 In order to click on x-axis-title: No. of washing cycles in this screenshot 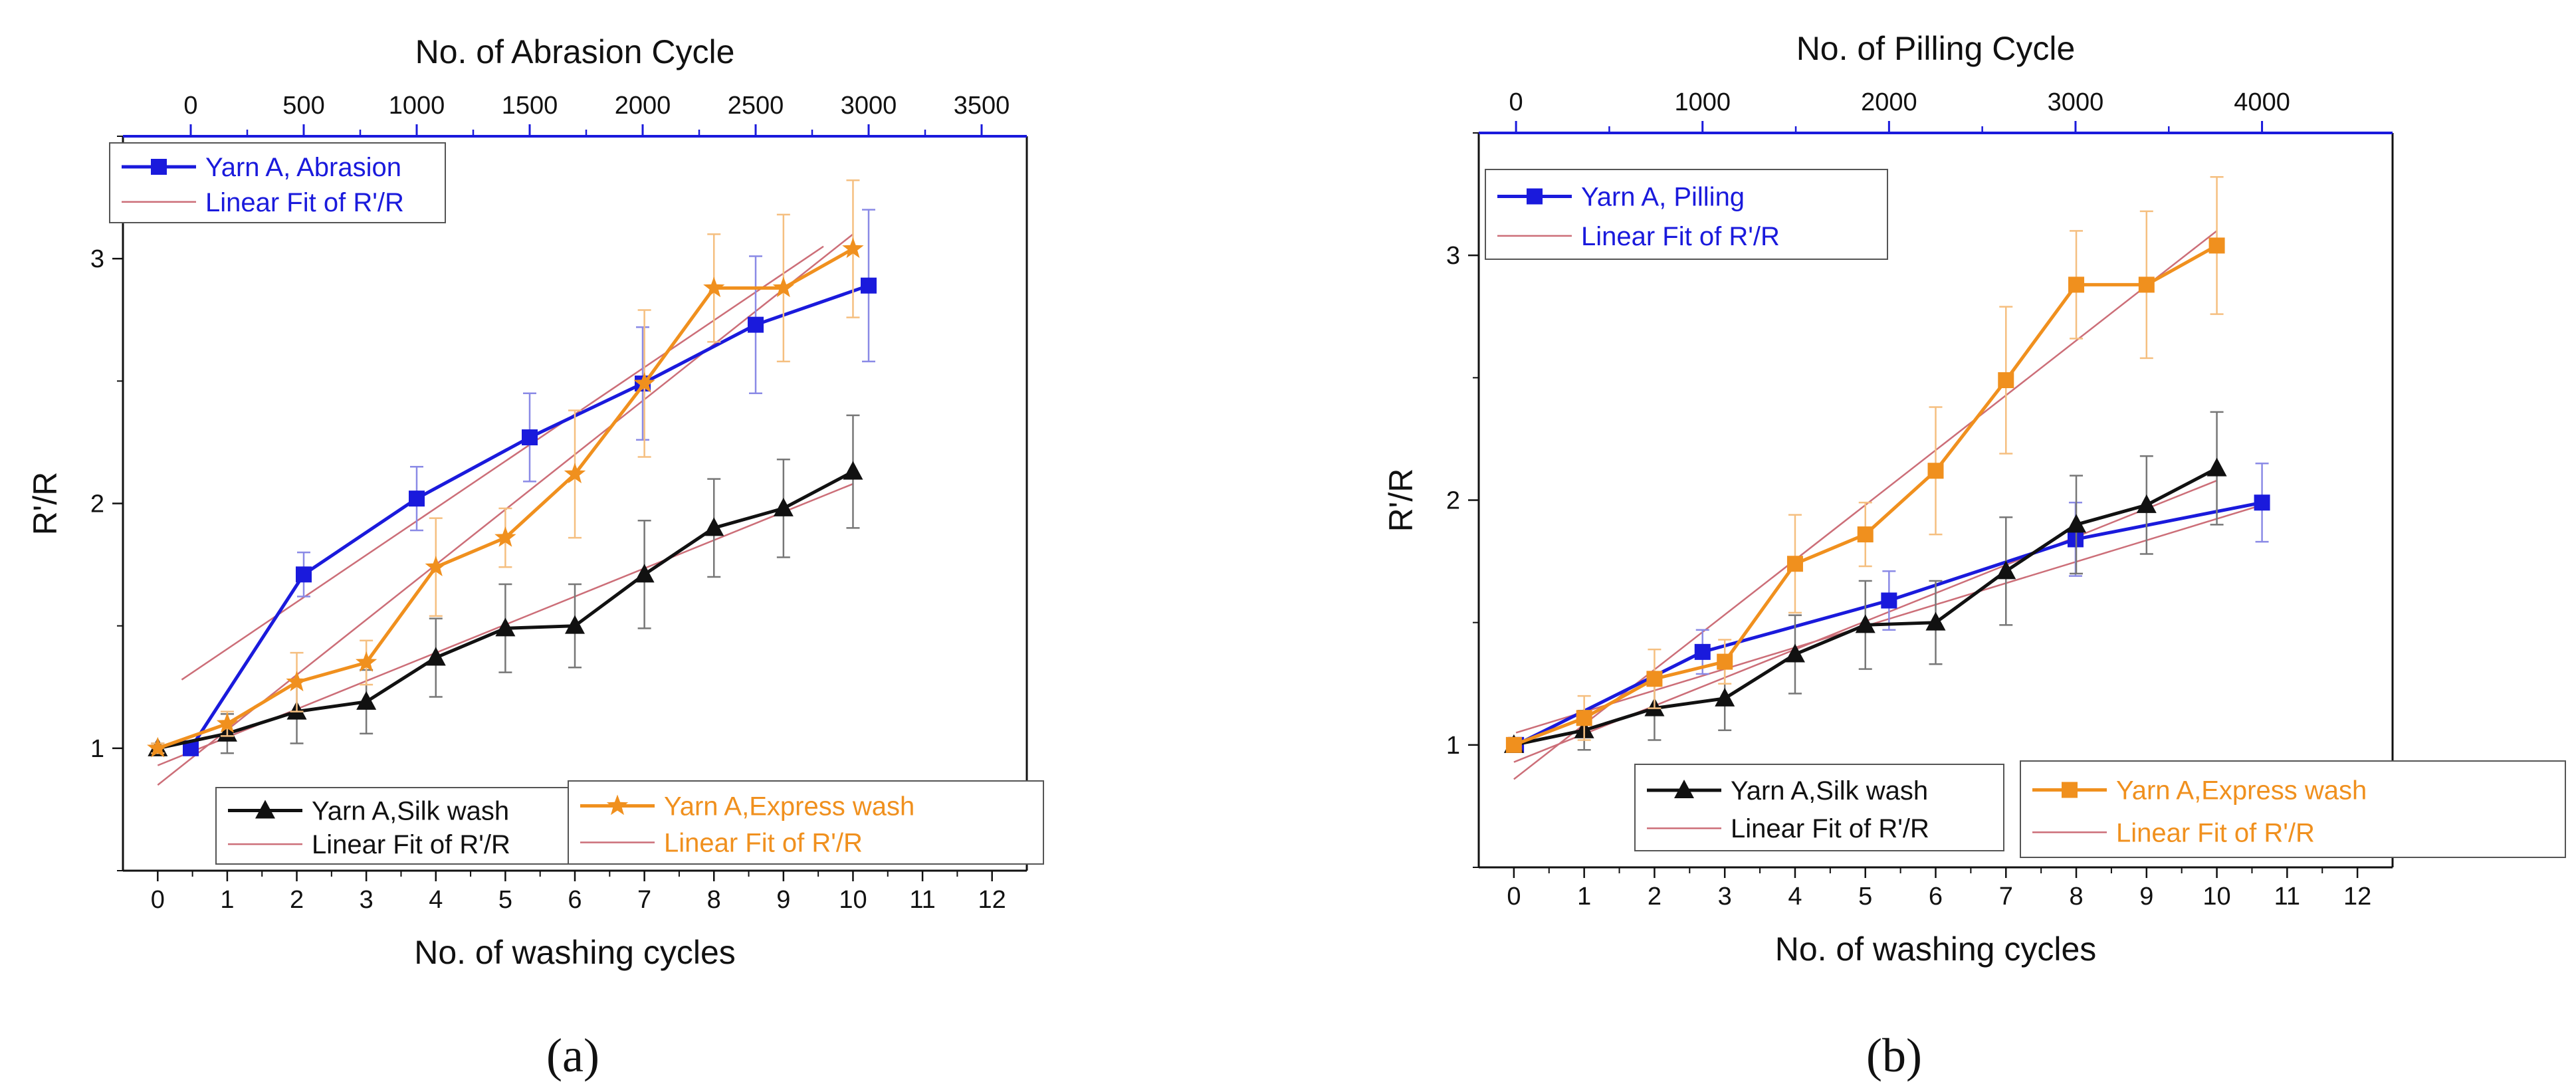, I will do `click(575, 953)`.